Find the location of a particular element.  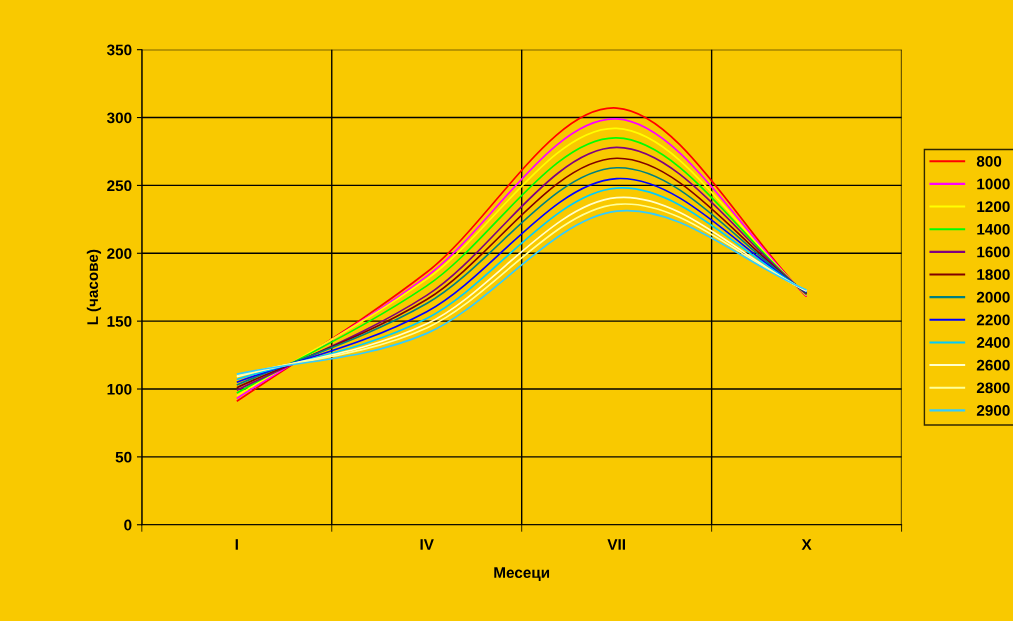

y-tick-label: 150 is located at coordinates (119, 321).